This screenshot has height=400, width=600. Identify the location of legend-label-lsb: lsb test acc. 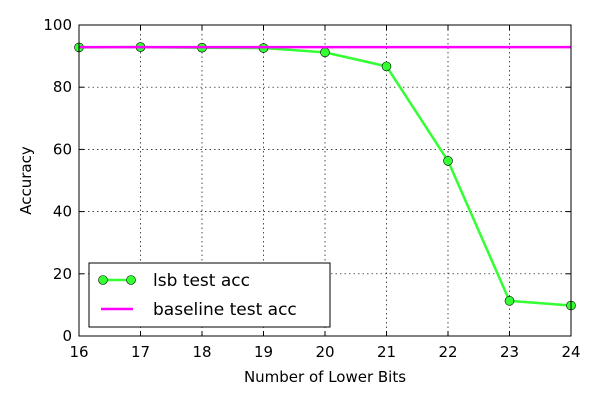
(201, 281).